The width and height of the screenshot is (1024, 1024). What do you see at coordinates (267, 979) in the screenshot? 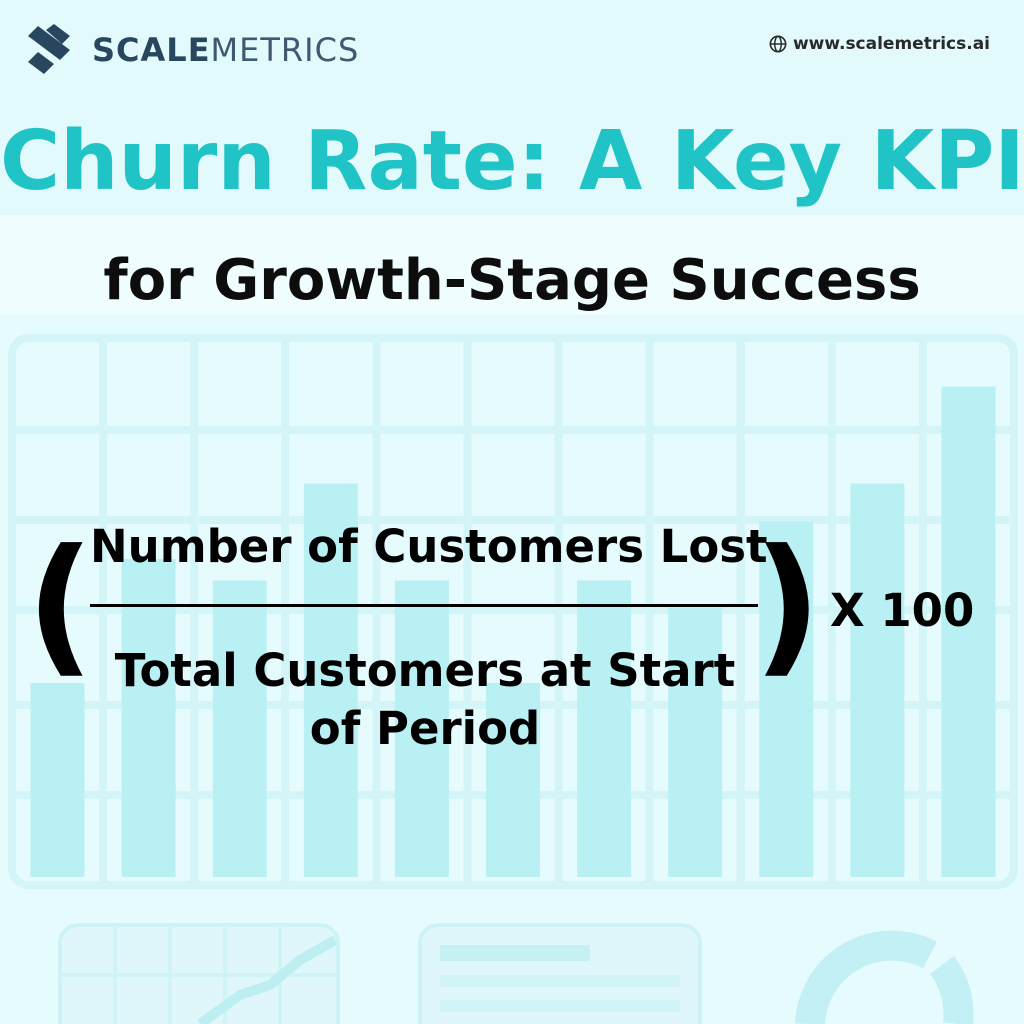
I see `decor-trend-line` at bounding box center [267, 979].